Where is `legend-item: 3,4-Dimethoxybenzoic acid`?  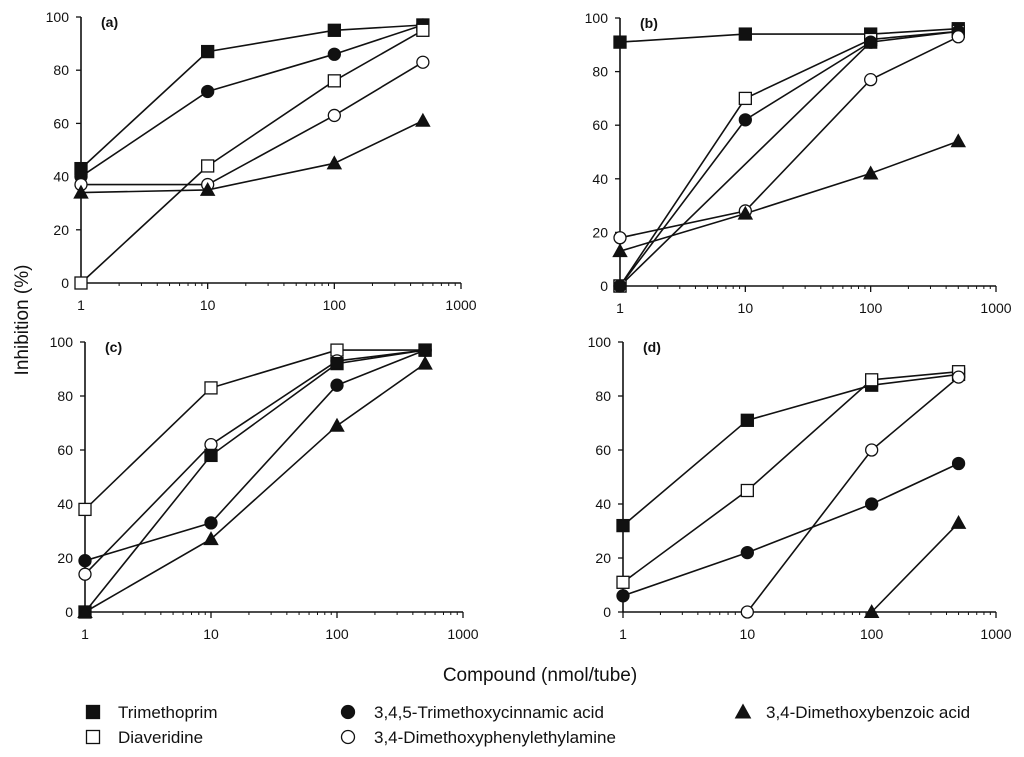
legend-item: 3,4-Dimethoxybenzoic acid is located at coordinates (852, 712).